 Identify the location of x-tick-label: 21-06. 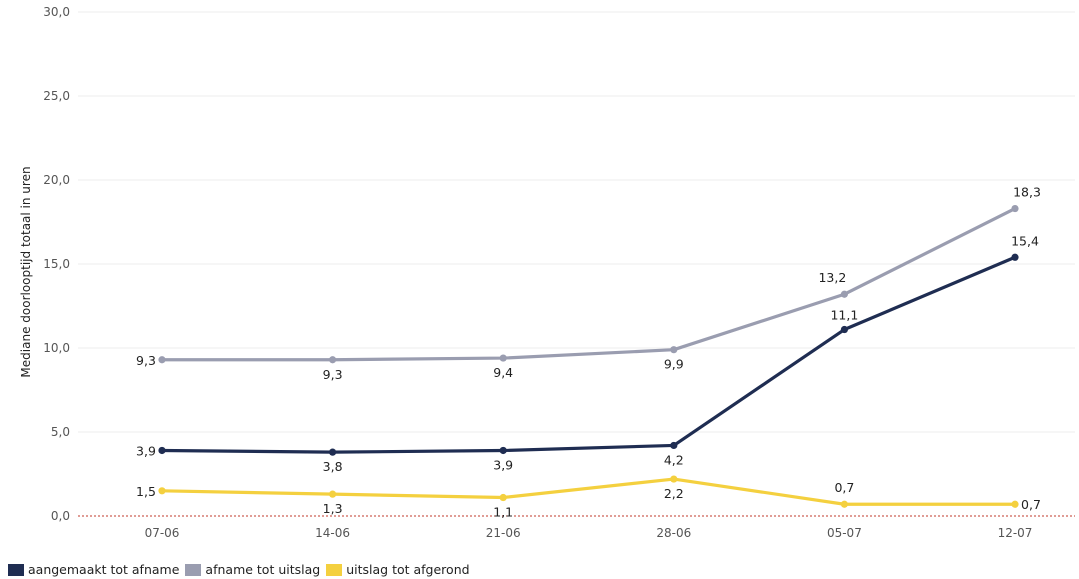
(503, 533).